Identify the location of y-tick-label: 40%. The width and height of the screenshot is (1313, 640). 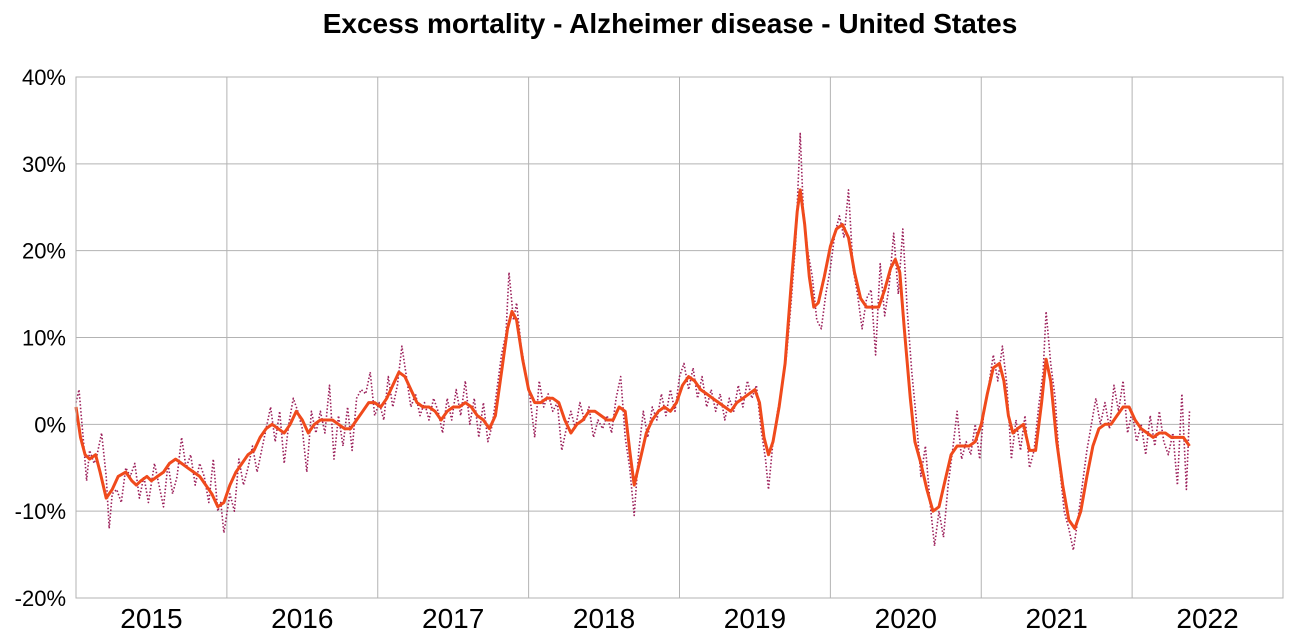
(44, 77).